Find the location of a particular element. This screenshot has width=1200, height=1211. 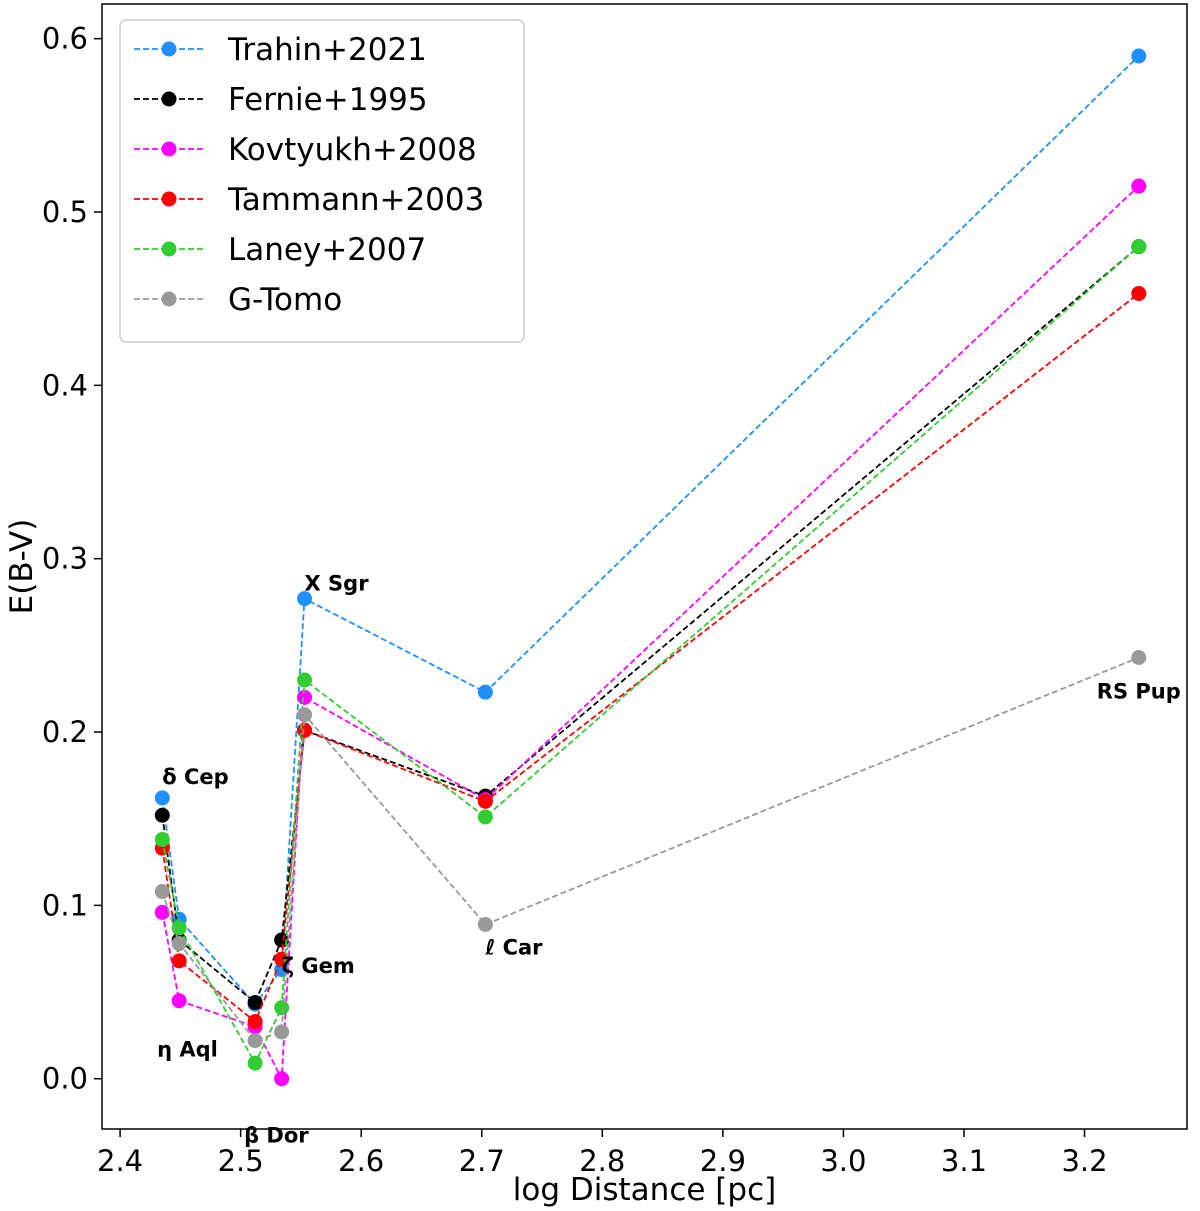

star-annotation: RS Pup is located at coordinates (1139, 692).